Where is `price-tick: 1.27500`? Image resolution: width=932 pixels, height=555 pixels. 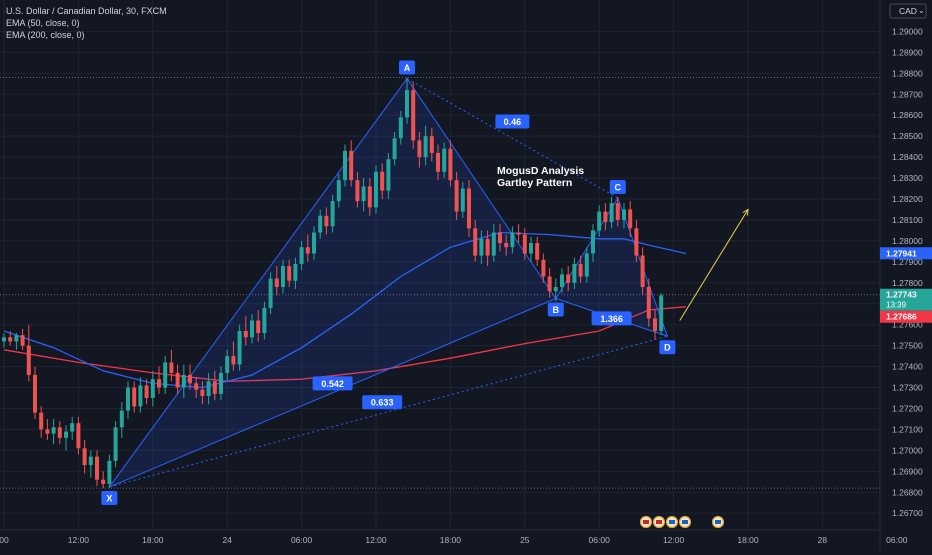
price-tick: 1.27500 is located at coordinates (907, 346).